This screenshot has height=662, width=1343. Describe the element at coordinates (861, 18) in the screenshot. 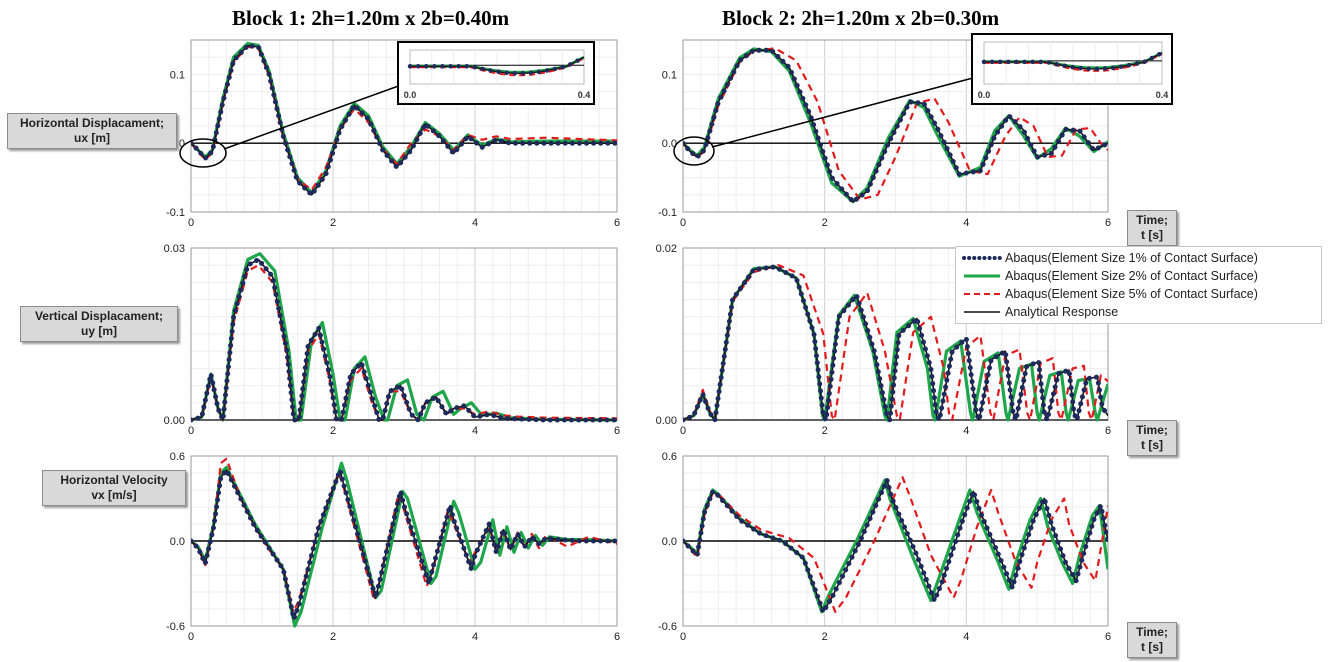

I see `block2-title: Block 2: 2h=1.20m x 2b=0.30m` at that location.